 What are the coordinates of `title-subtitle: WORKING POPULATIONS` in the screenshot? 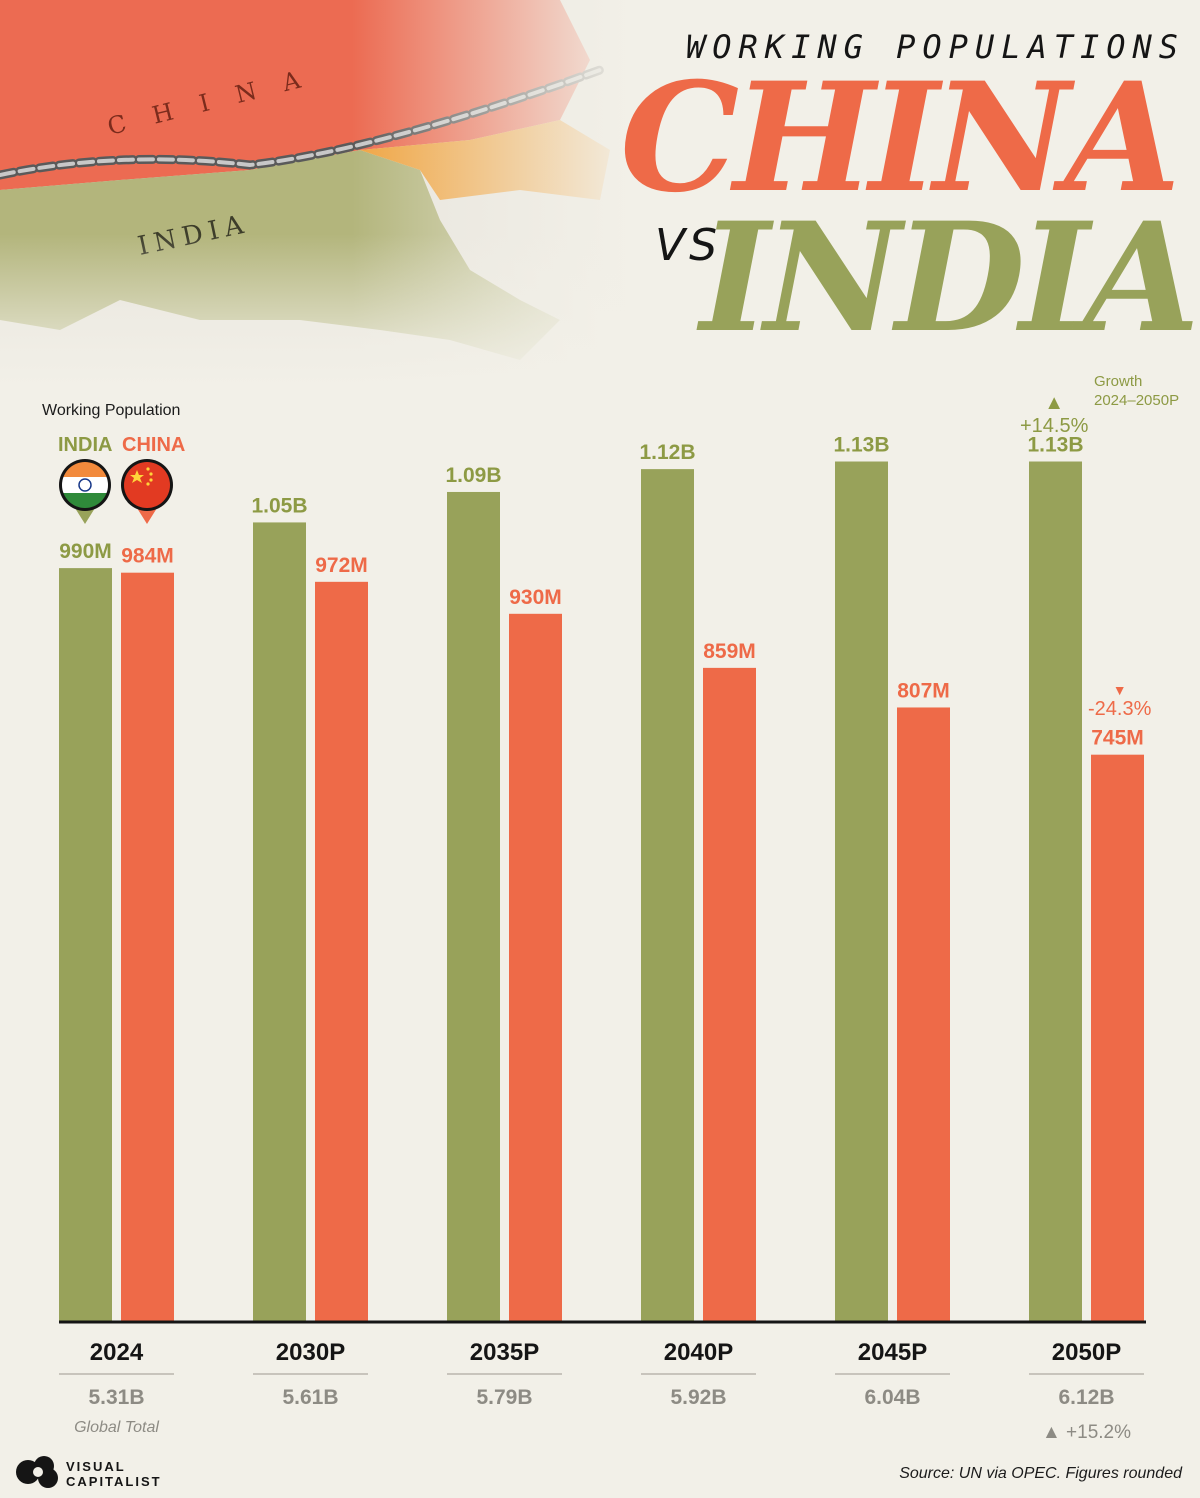 It's located at (936, 47).